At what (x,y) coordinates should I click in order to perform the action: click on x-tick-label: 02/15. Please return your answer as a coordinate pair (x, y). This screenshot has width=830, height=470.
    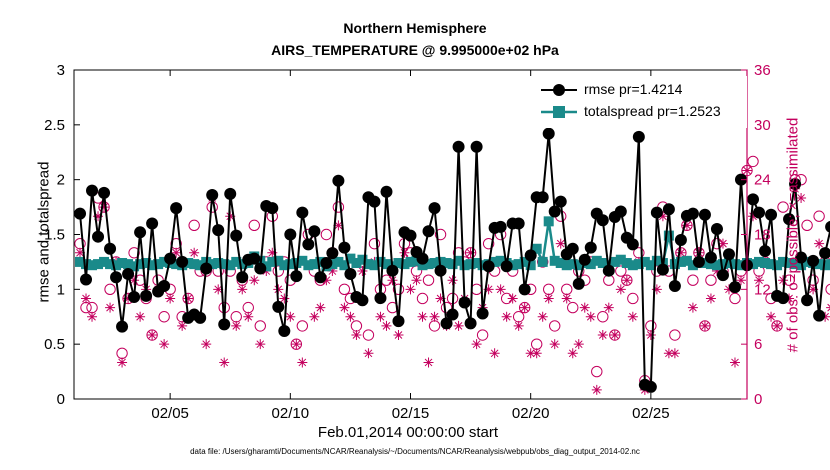
    Looking at the image, I should click on (411, 413).